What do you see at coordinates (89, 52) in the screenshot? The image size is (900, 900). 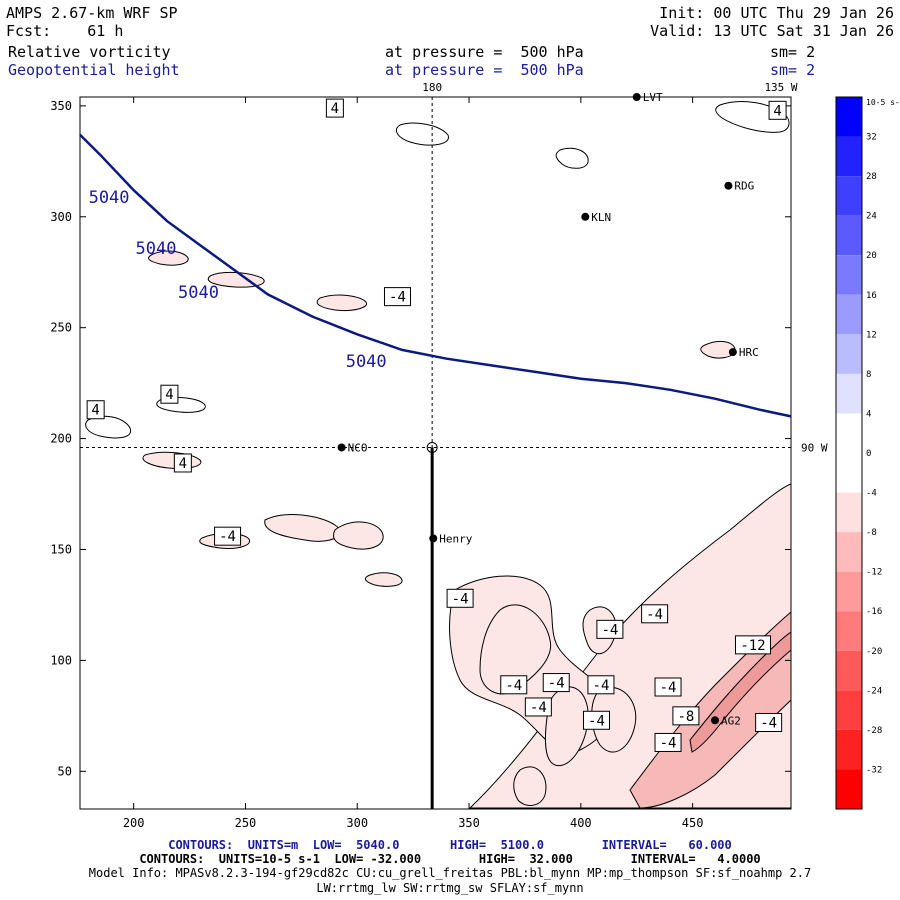 I see `field1-name: Relative vorticity` at bounding box center [89, 52].